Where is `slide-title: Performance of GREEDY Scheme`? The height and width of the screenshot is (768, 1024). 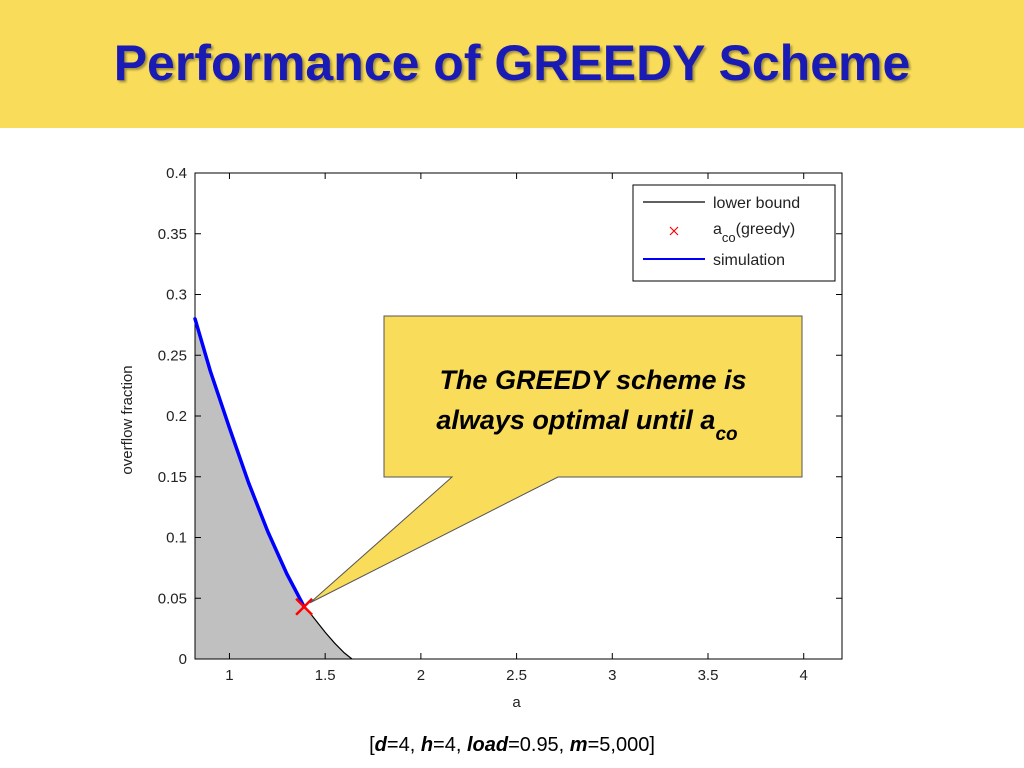
slide-title: Performance of GREEDY Scheme is located at coordinates (512, 63).